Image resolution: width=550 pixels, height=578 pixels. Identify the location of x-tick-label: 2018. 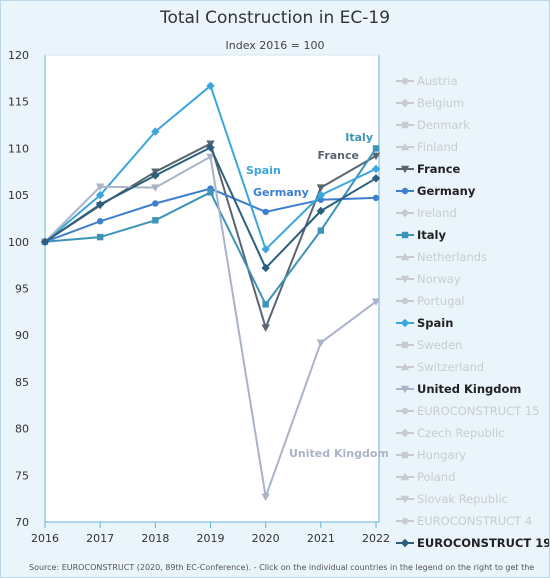
(155, 538).